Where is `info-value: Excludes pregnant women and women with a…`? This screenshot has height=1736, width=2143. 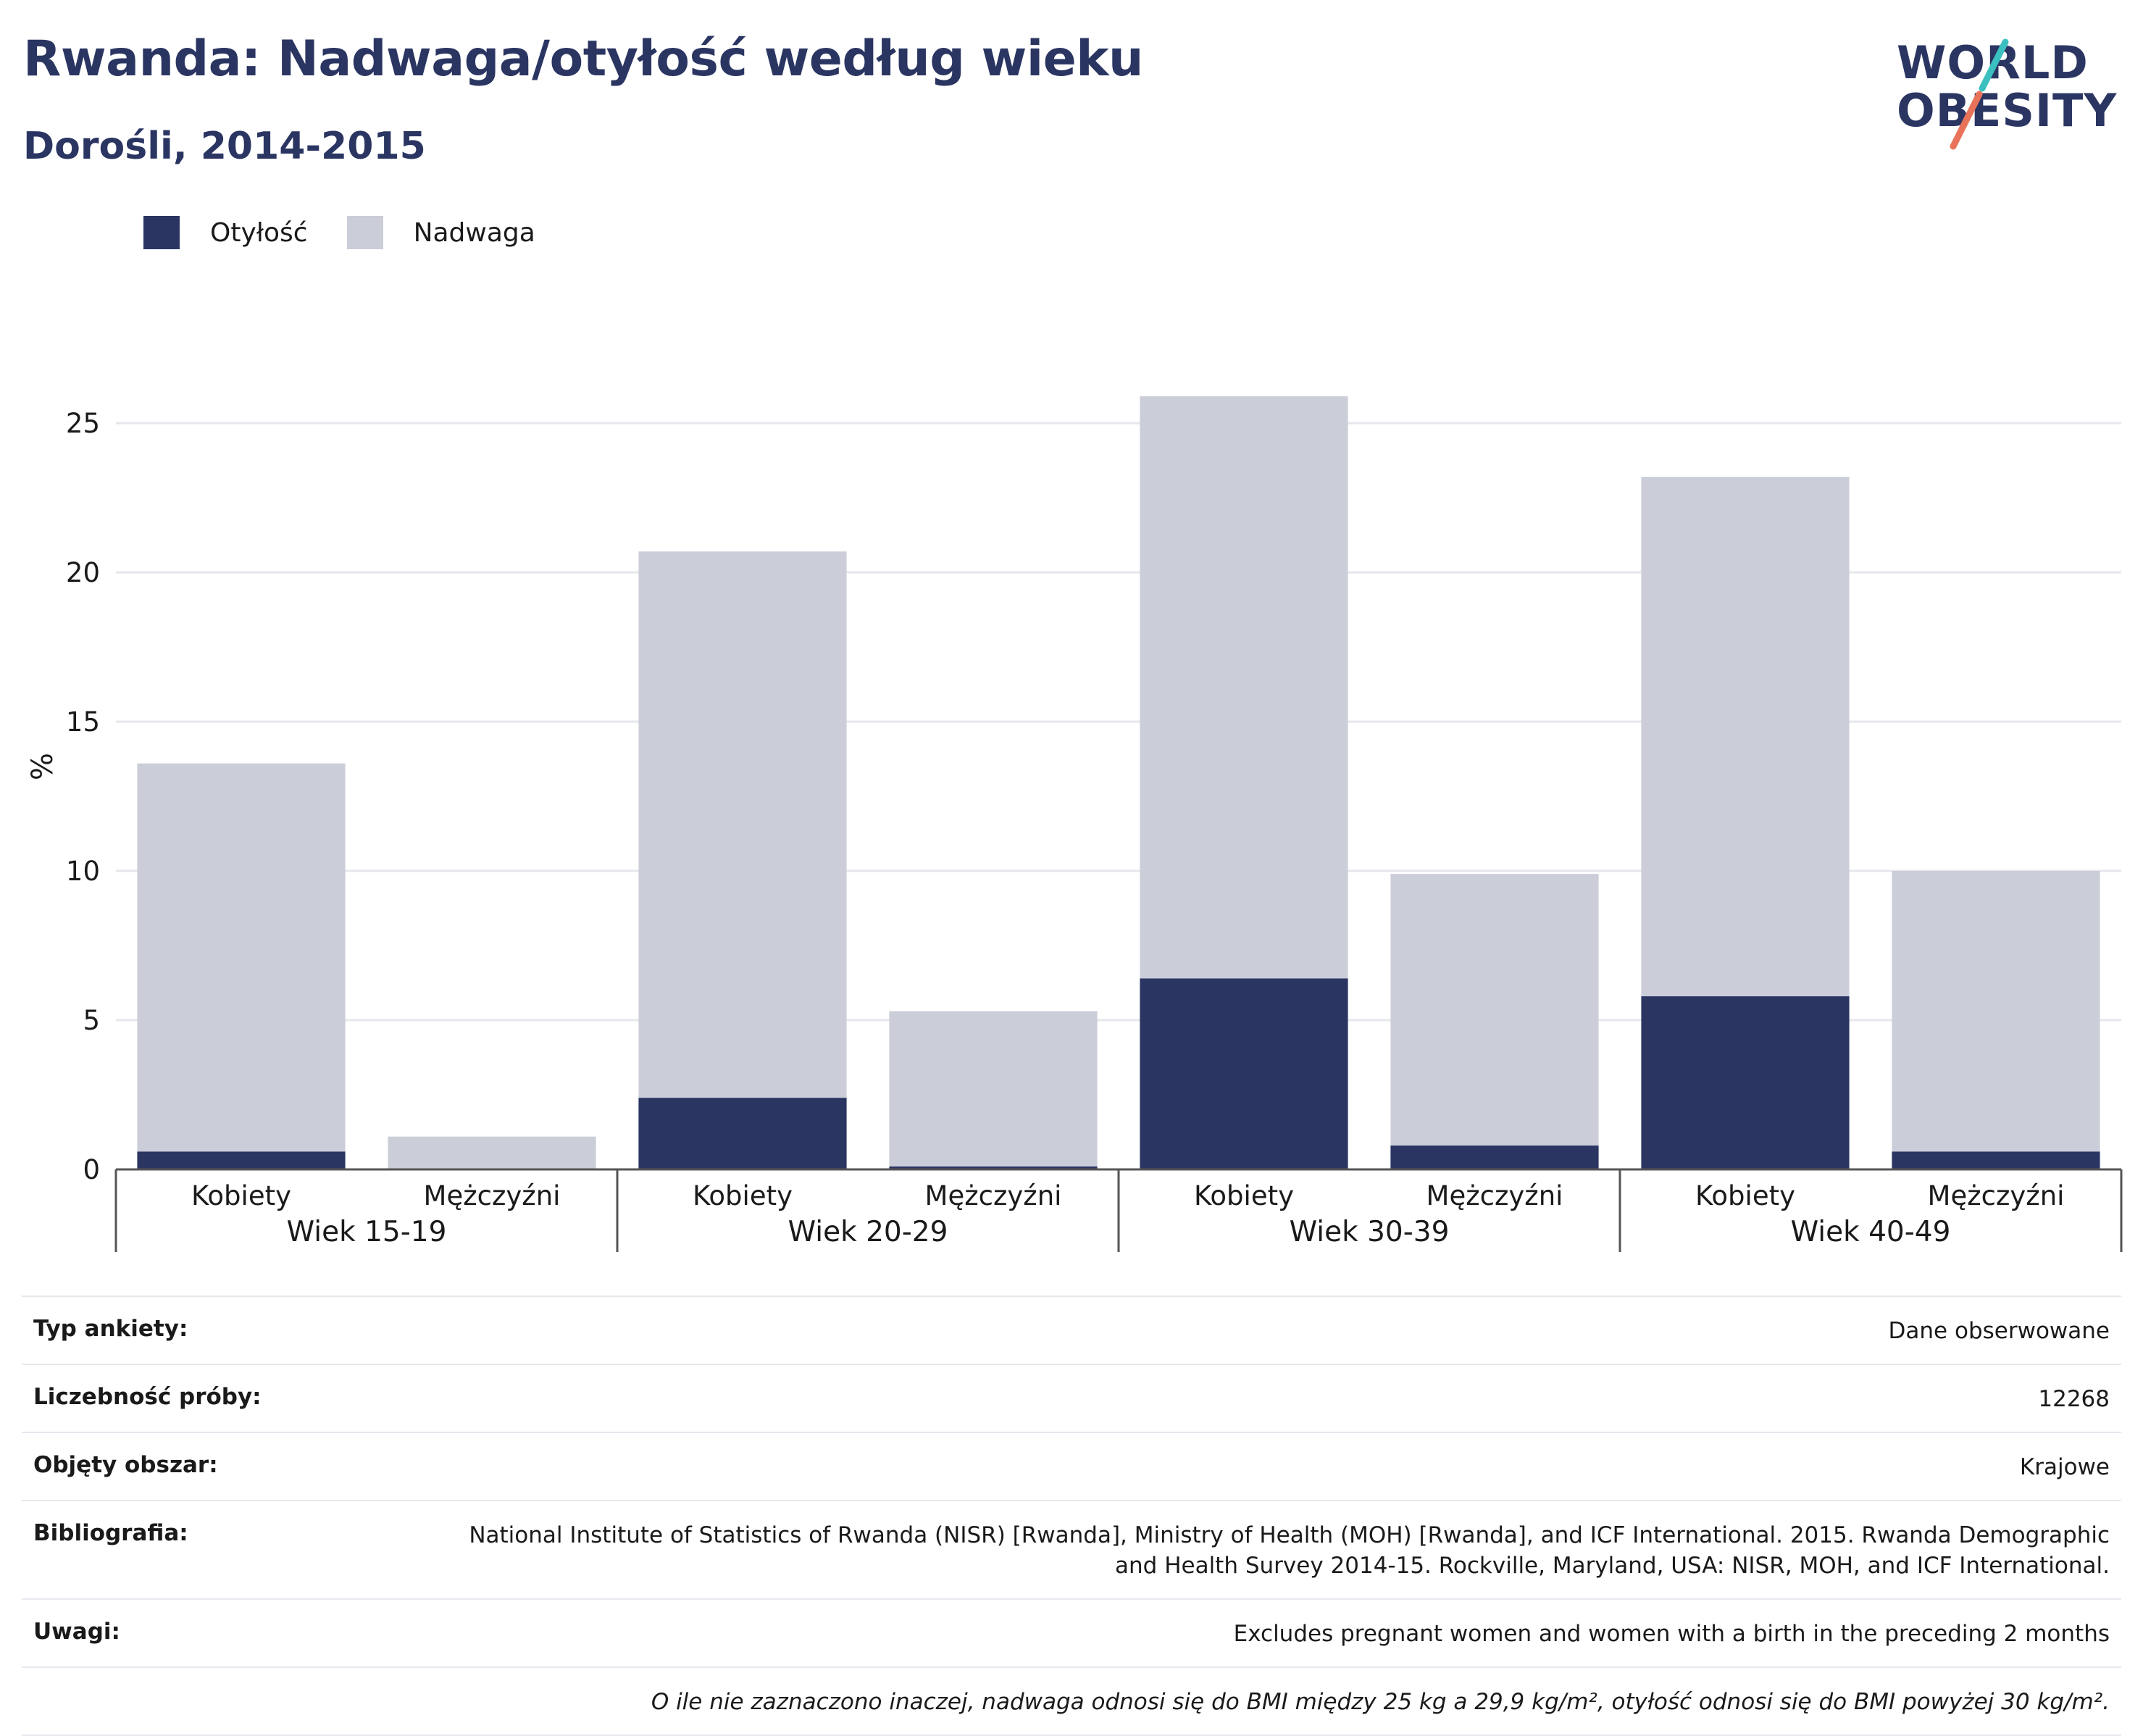 info-value: Excludes pregnant women and women with a… is located at coordinates (1672, 1634).